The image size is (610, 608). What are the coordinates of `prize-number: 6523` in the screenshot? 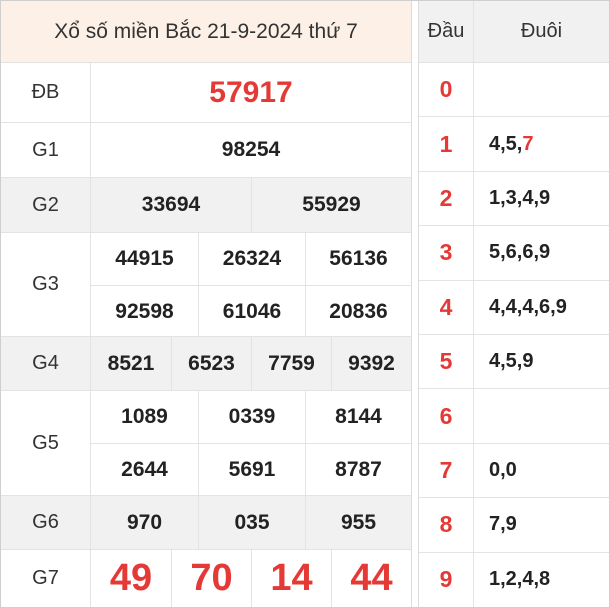 It's located at (211, 363).